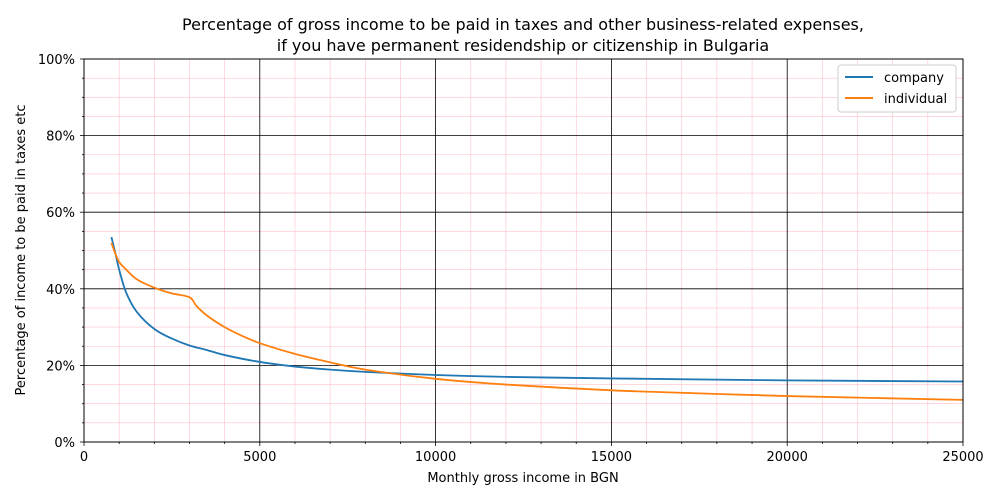  Describe the element at coordinates (914, 78) in the screenshot. I see `legend-label-company: company` at that location.